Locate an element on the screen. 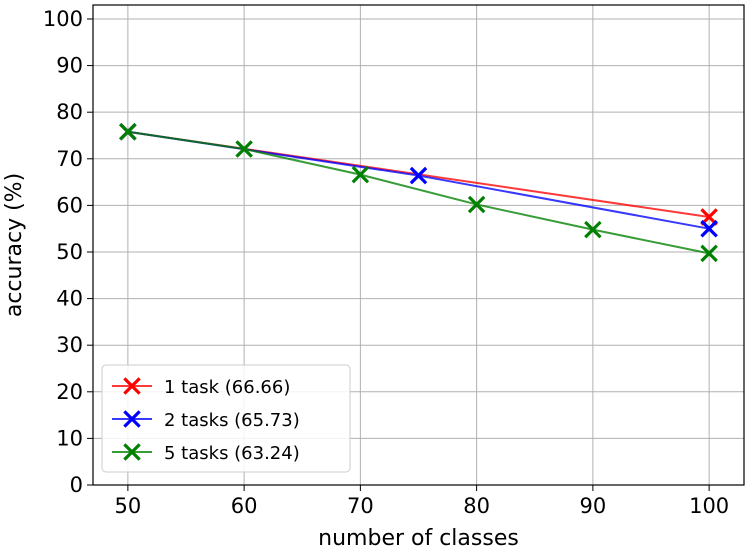  y-tick-label: 20 is located at coordinates (69, 392).